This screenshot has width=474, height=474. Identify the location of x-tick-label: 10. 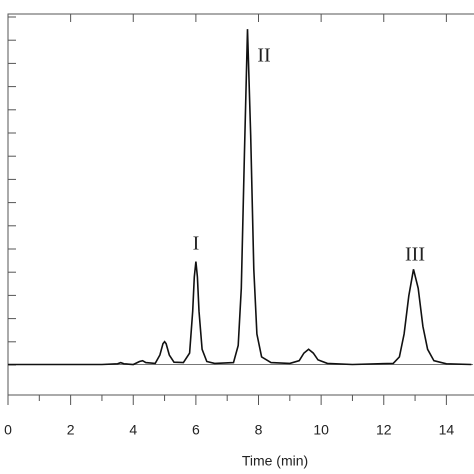
(321, 430).